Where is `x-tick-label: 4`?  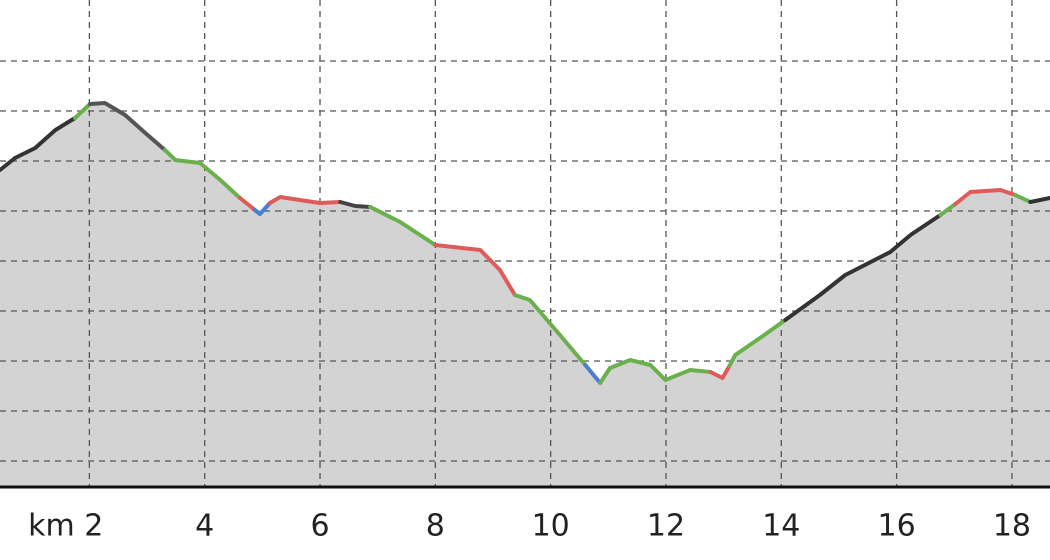 x-tick-label: 4 is located at coordinates (204, 526).